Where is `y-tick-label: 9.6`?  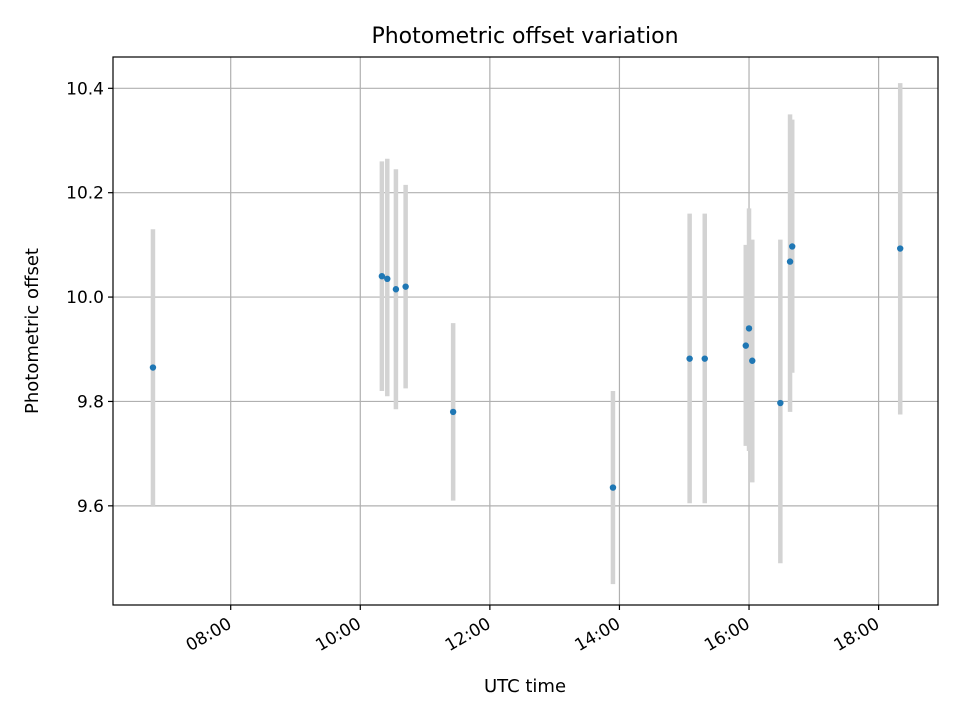
y-tick-label: 9.6 is located at coordinates (90, 507).